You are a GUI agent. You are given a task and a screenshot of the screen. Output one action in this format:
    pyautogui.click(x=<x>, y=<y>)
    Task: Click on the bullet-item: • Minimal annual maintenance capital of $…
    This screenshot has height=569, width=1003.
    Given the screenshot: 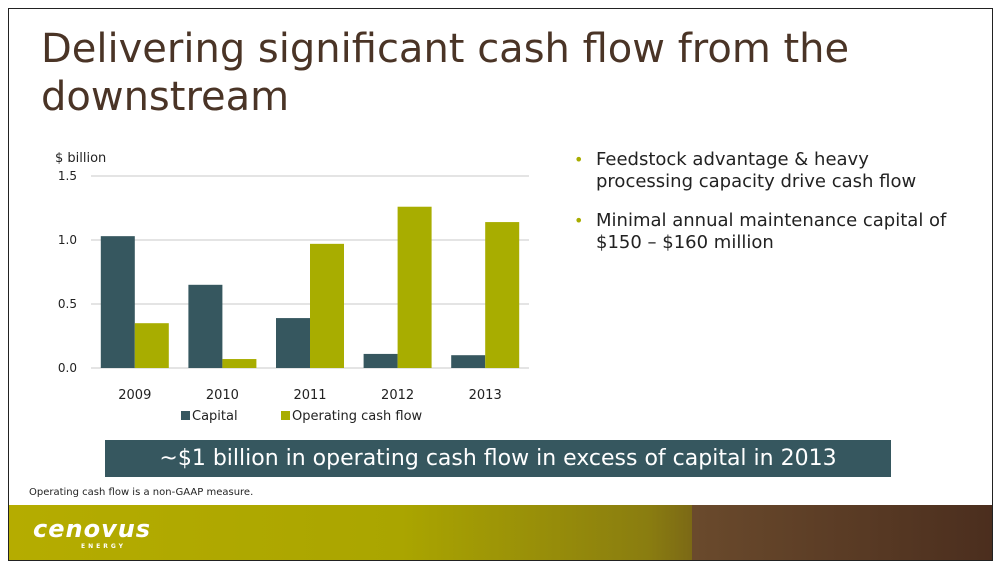 What is the action you would take?
    pyautogui.click(x=771, y=232)
    